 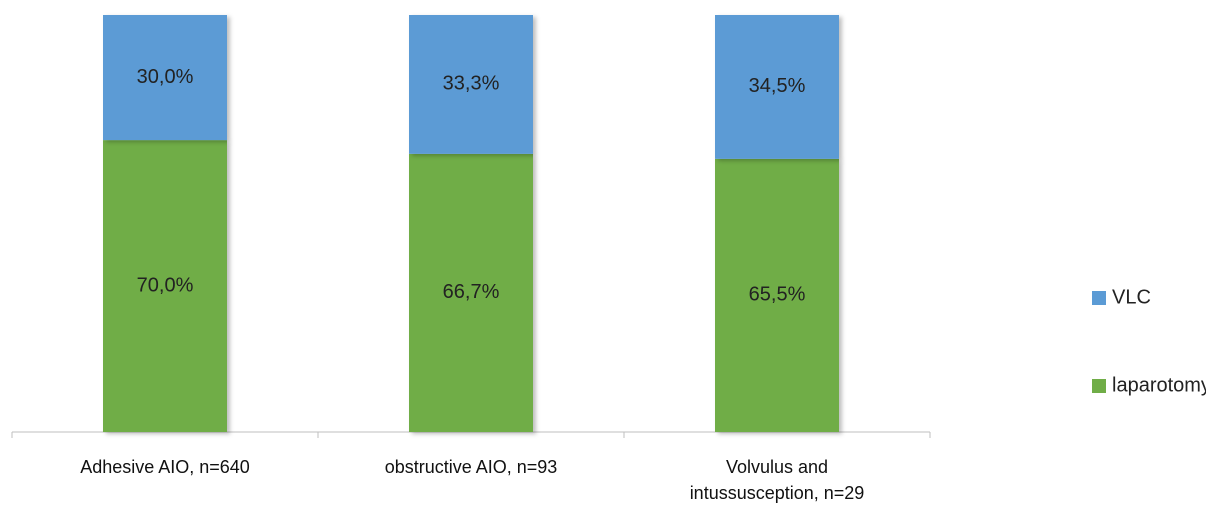 What do you see at coordinates (471, 467) in the screenshot?
I see `x-tick-label: obstructive AIO, n=93` at bounding box center [471, 467].